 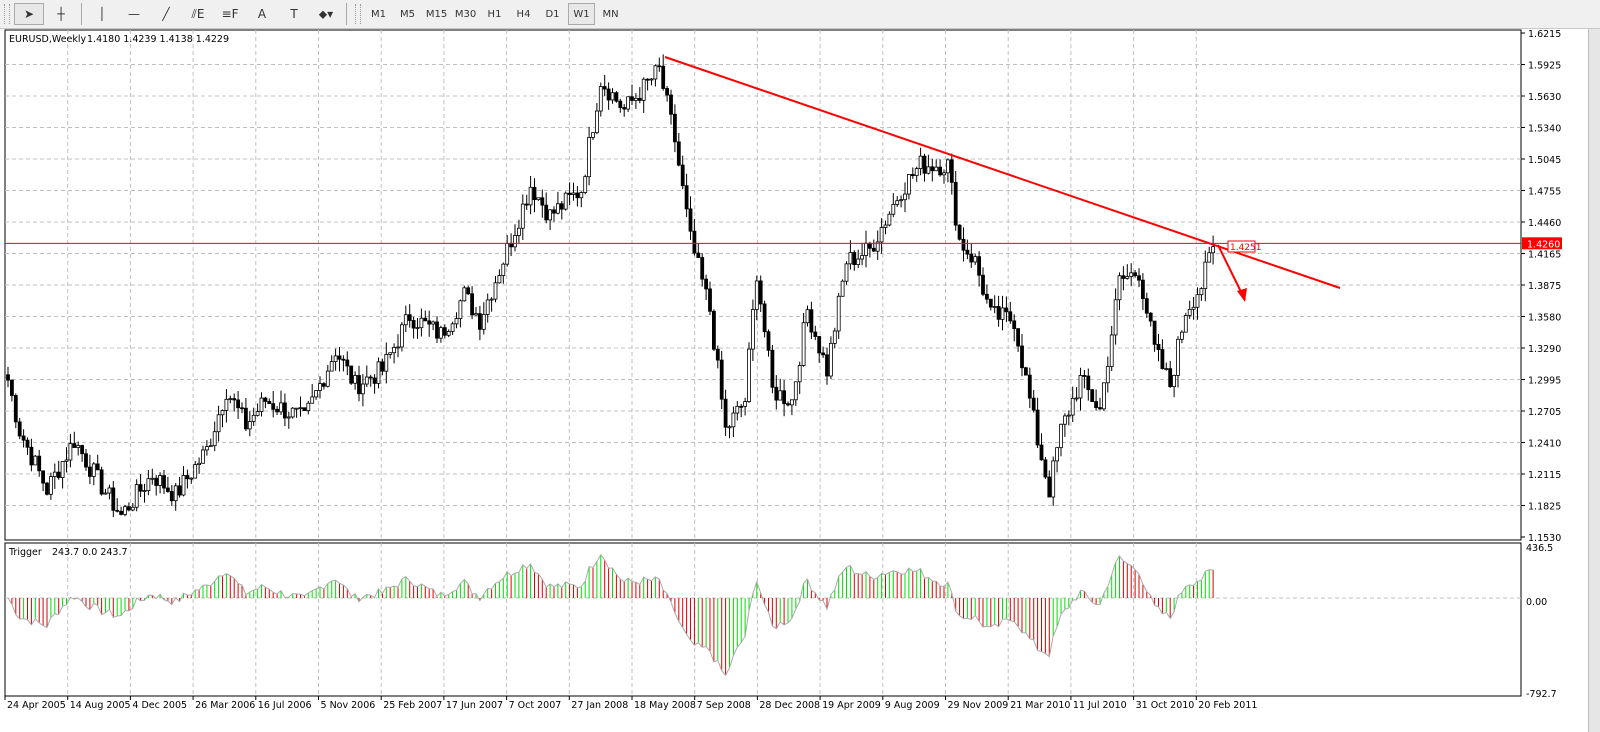 I want to click on trendline-tool-button: ╱, so click(x=166, y=14).